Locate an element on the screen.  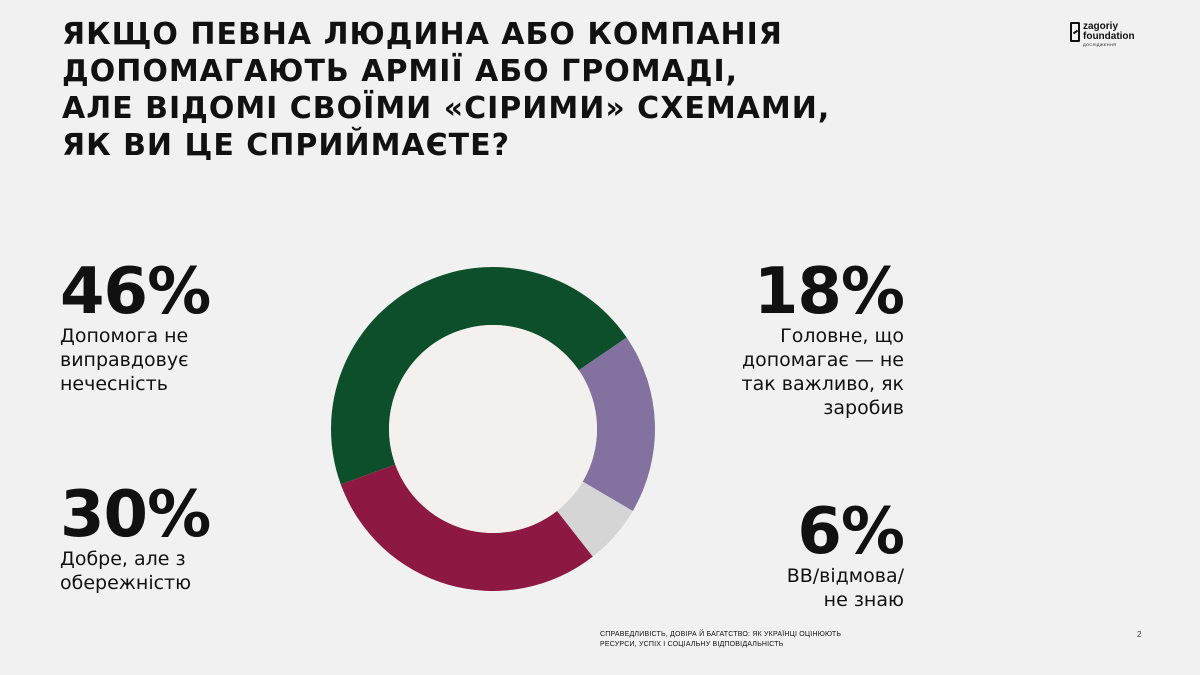
zagoriy-foundation-logo: zagoriy foundation ДОСЛІДЖЕННЯ is located at coordinates (1102, 34).